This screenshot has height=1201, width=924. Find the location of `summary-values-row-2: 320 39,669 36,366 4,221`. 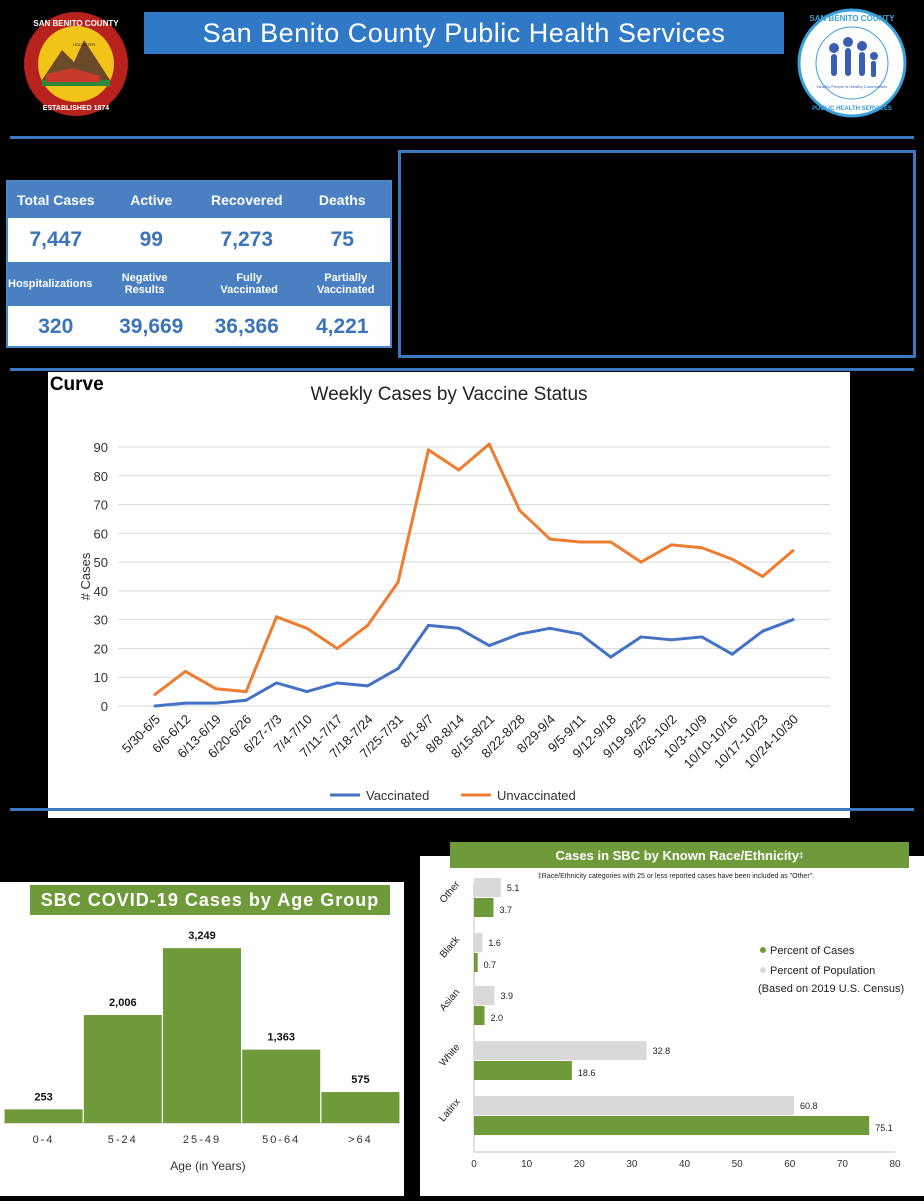

summary-values-row-2: 320 39,669 36,366 4,221 is located at coordinates (199, 327).